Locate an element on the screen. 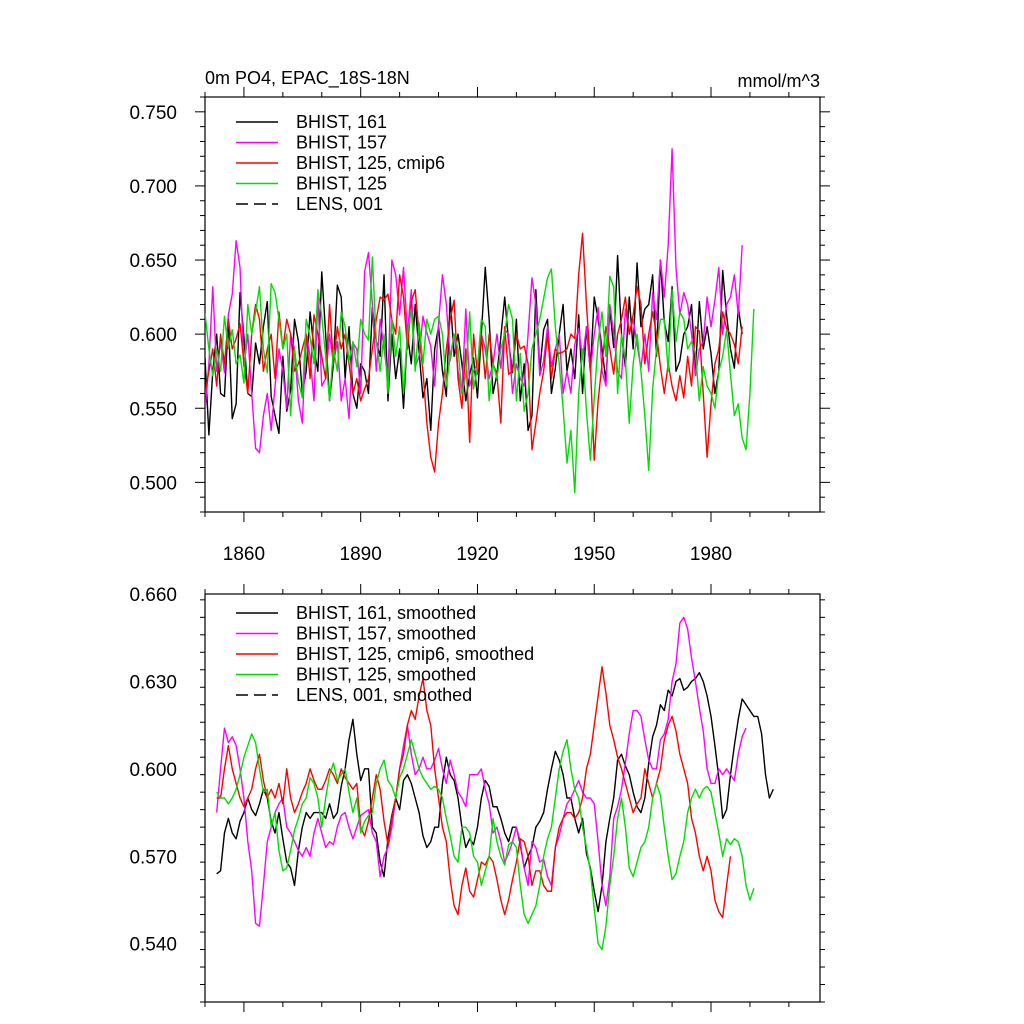 The height and width of the screenshot is (1024, 1024). legend-label: LENS, 001 is located at coordinates (339, 204).